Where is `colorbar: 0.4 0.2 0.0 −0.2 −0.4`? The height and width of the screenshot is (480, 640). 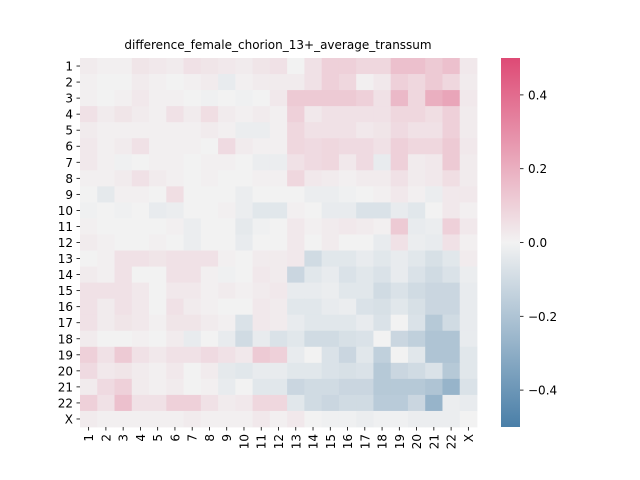 colorbar: 0.4 0.2 0.0 −0.2 −0.4 is located at coordinates (529, 242).